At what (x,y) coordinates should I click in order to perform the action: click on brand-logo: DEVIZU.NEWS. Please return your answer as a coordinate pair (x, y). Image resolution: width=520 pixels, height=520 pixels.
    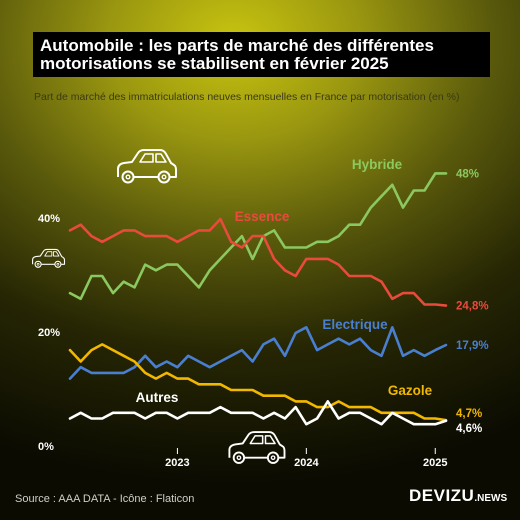
    Looking at the image, I should click on (458, 496).